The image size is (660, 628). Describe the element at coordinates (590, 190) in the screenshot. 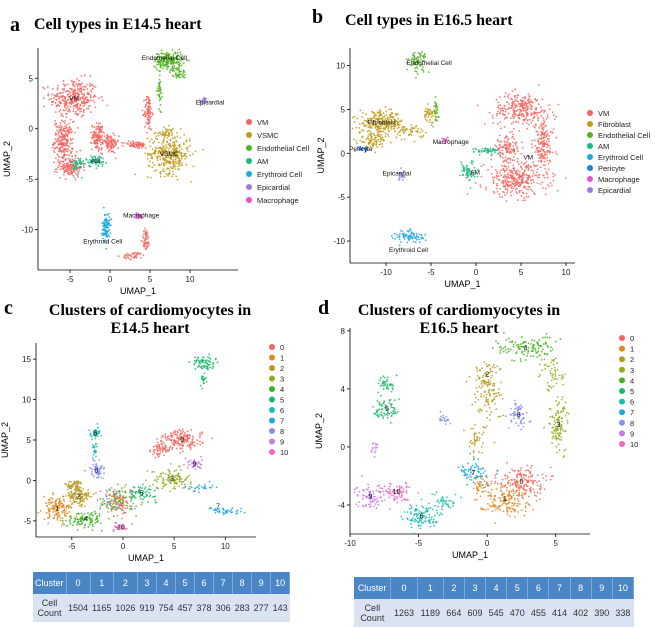

I see `legend-marker` at that location.